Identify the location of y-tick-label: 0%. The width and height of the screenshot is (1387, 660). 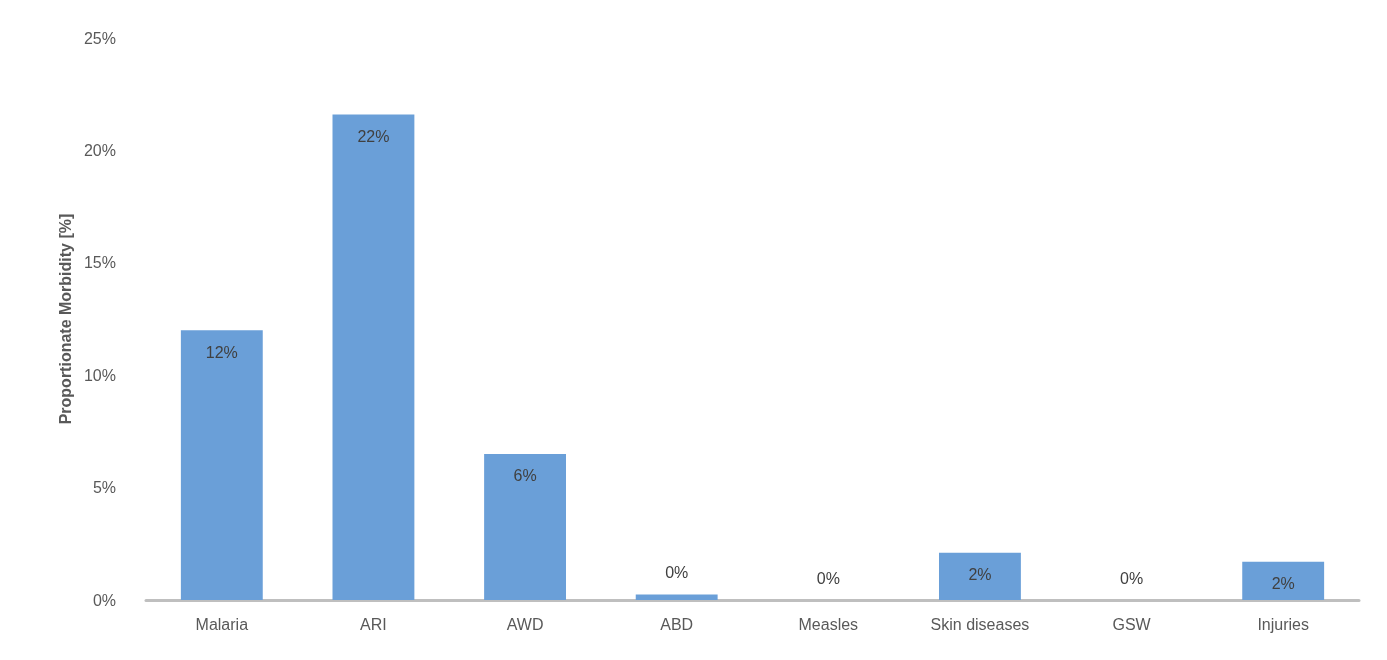
(104, 600).